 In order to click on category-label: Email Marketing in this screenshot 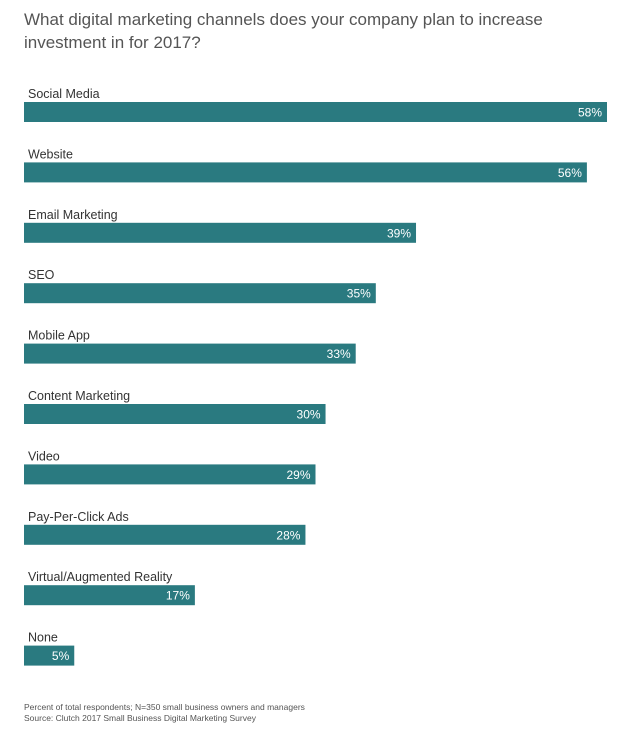, I will do `click(73, 215)`.